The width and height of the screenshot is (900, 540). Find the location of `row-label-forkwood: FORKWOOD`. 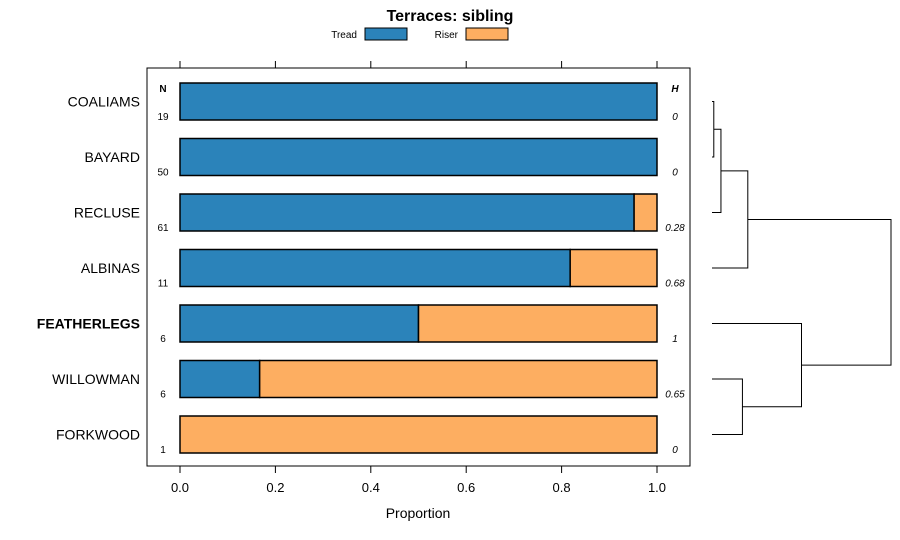

row-label-forkwood: FORKWOOD is located at coordinates (98, 435).